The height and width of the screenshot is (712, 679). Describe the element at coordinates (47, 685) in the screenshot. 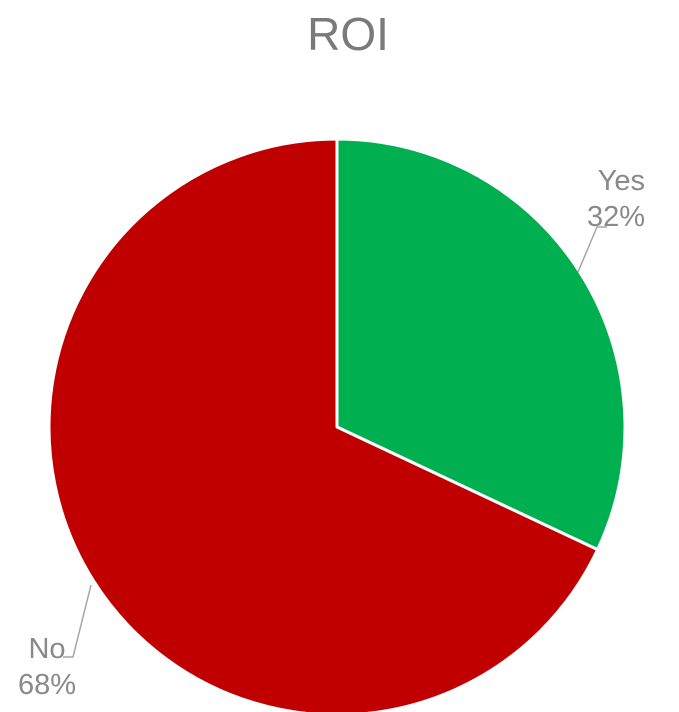

I see `slice-value-label-no: 68%` at that location.